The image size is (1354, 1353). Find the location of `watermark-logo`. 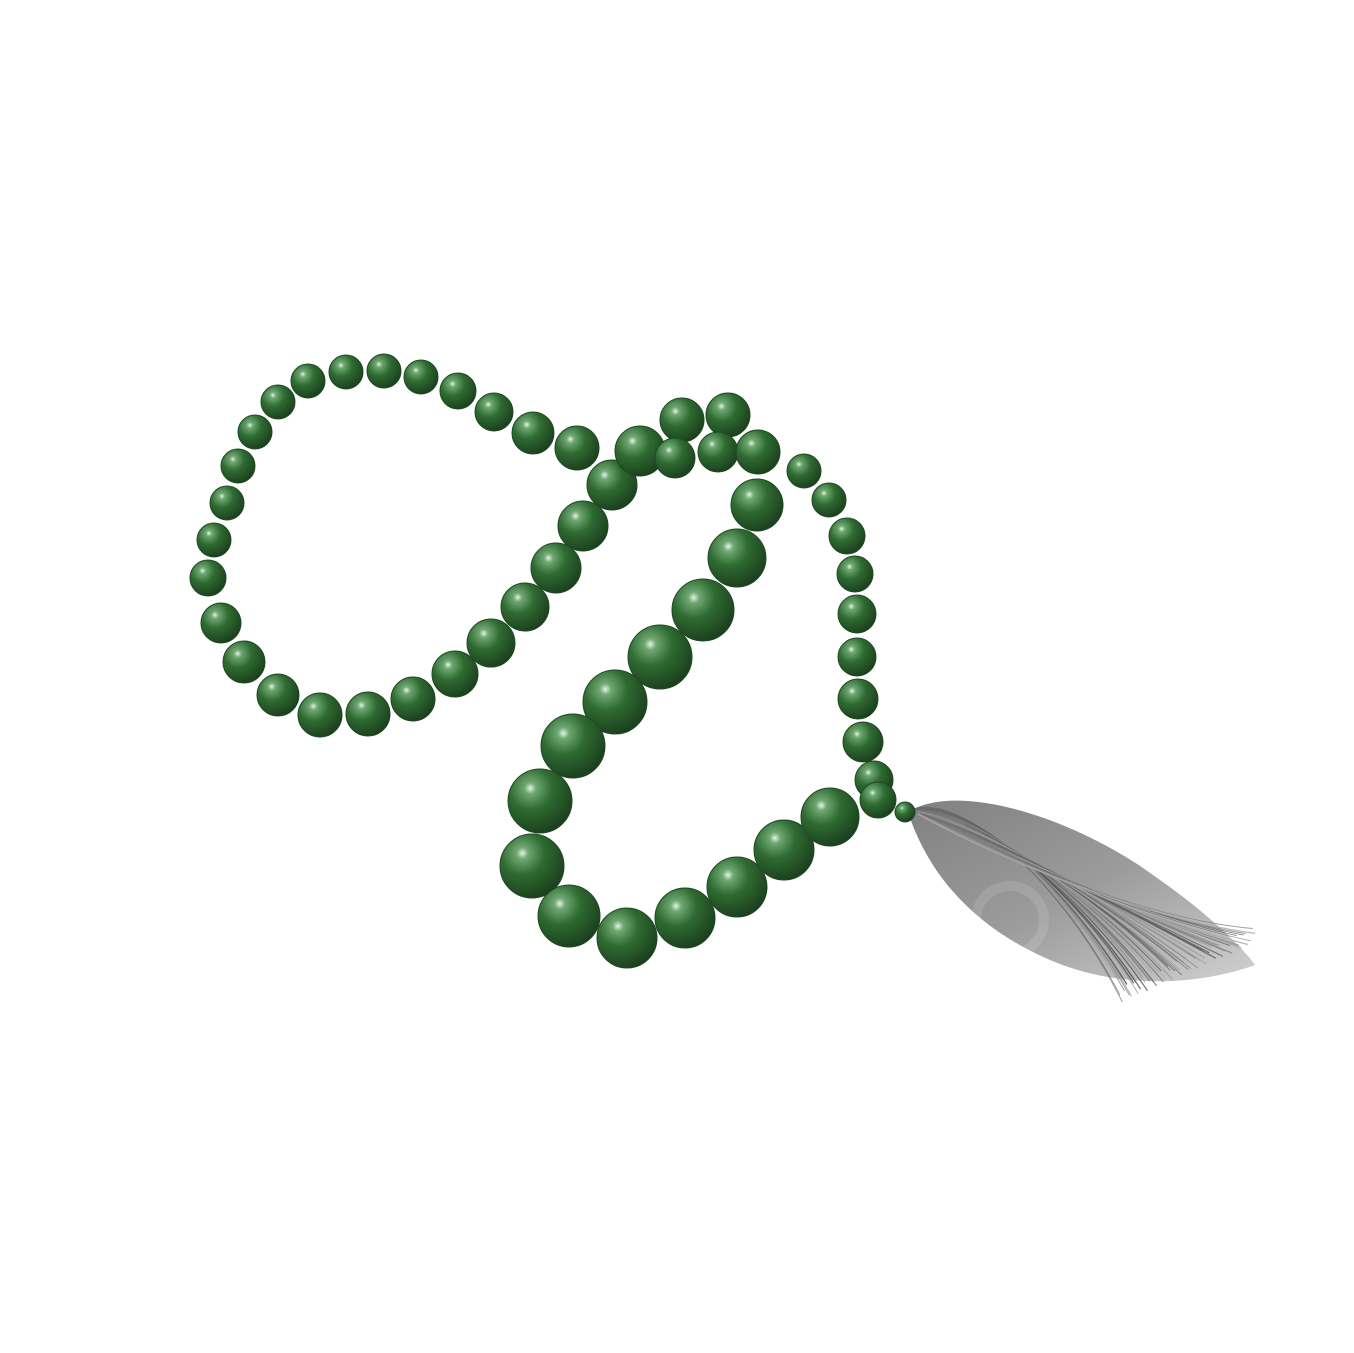

watermark-logo is located at coordinates (1010, 920).